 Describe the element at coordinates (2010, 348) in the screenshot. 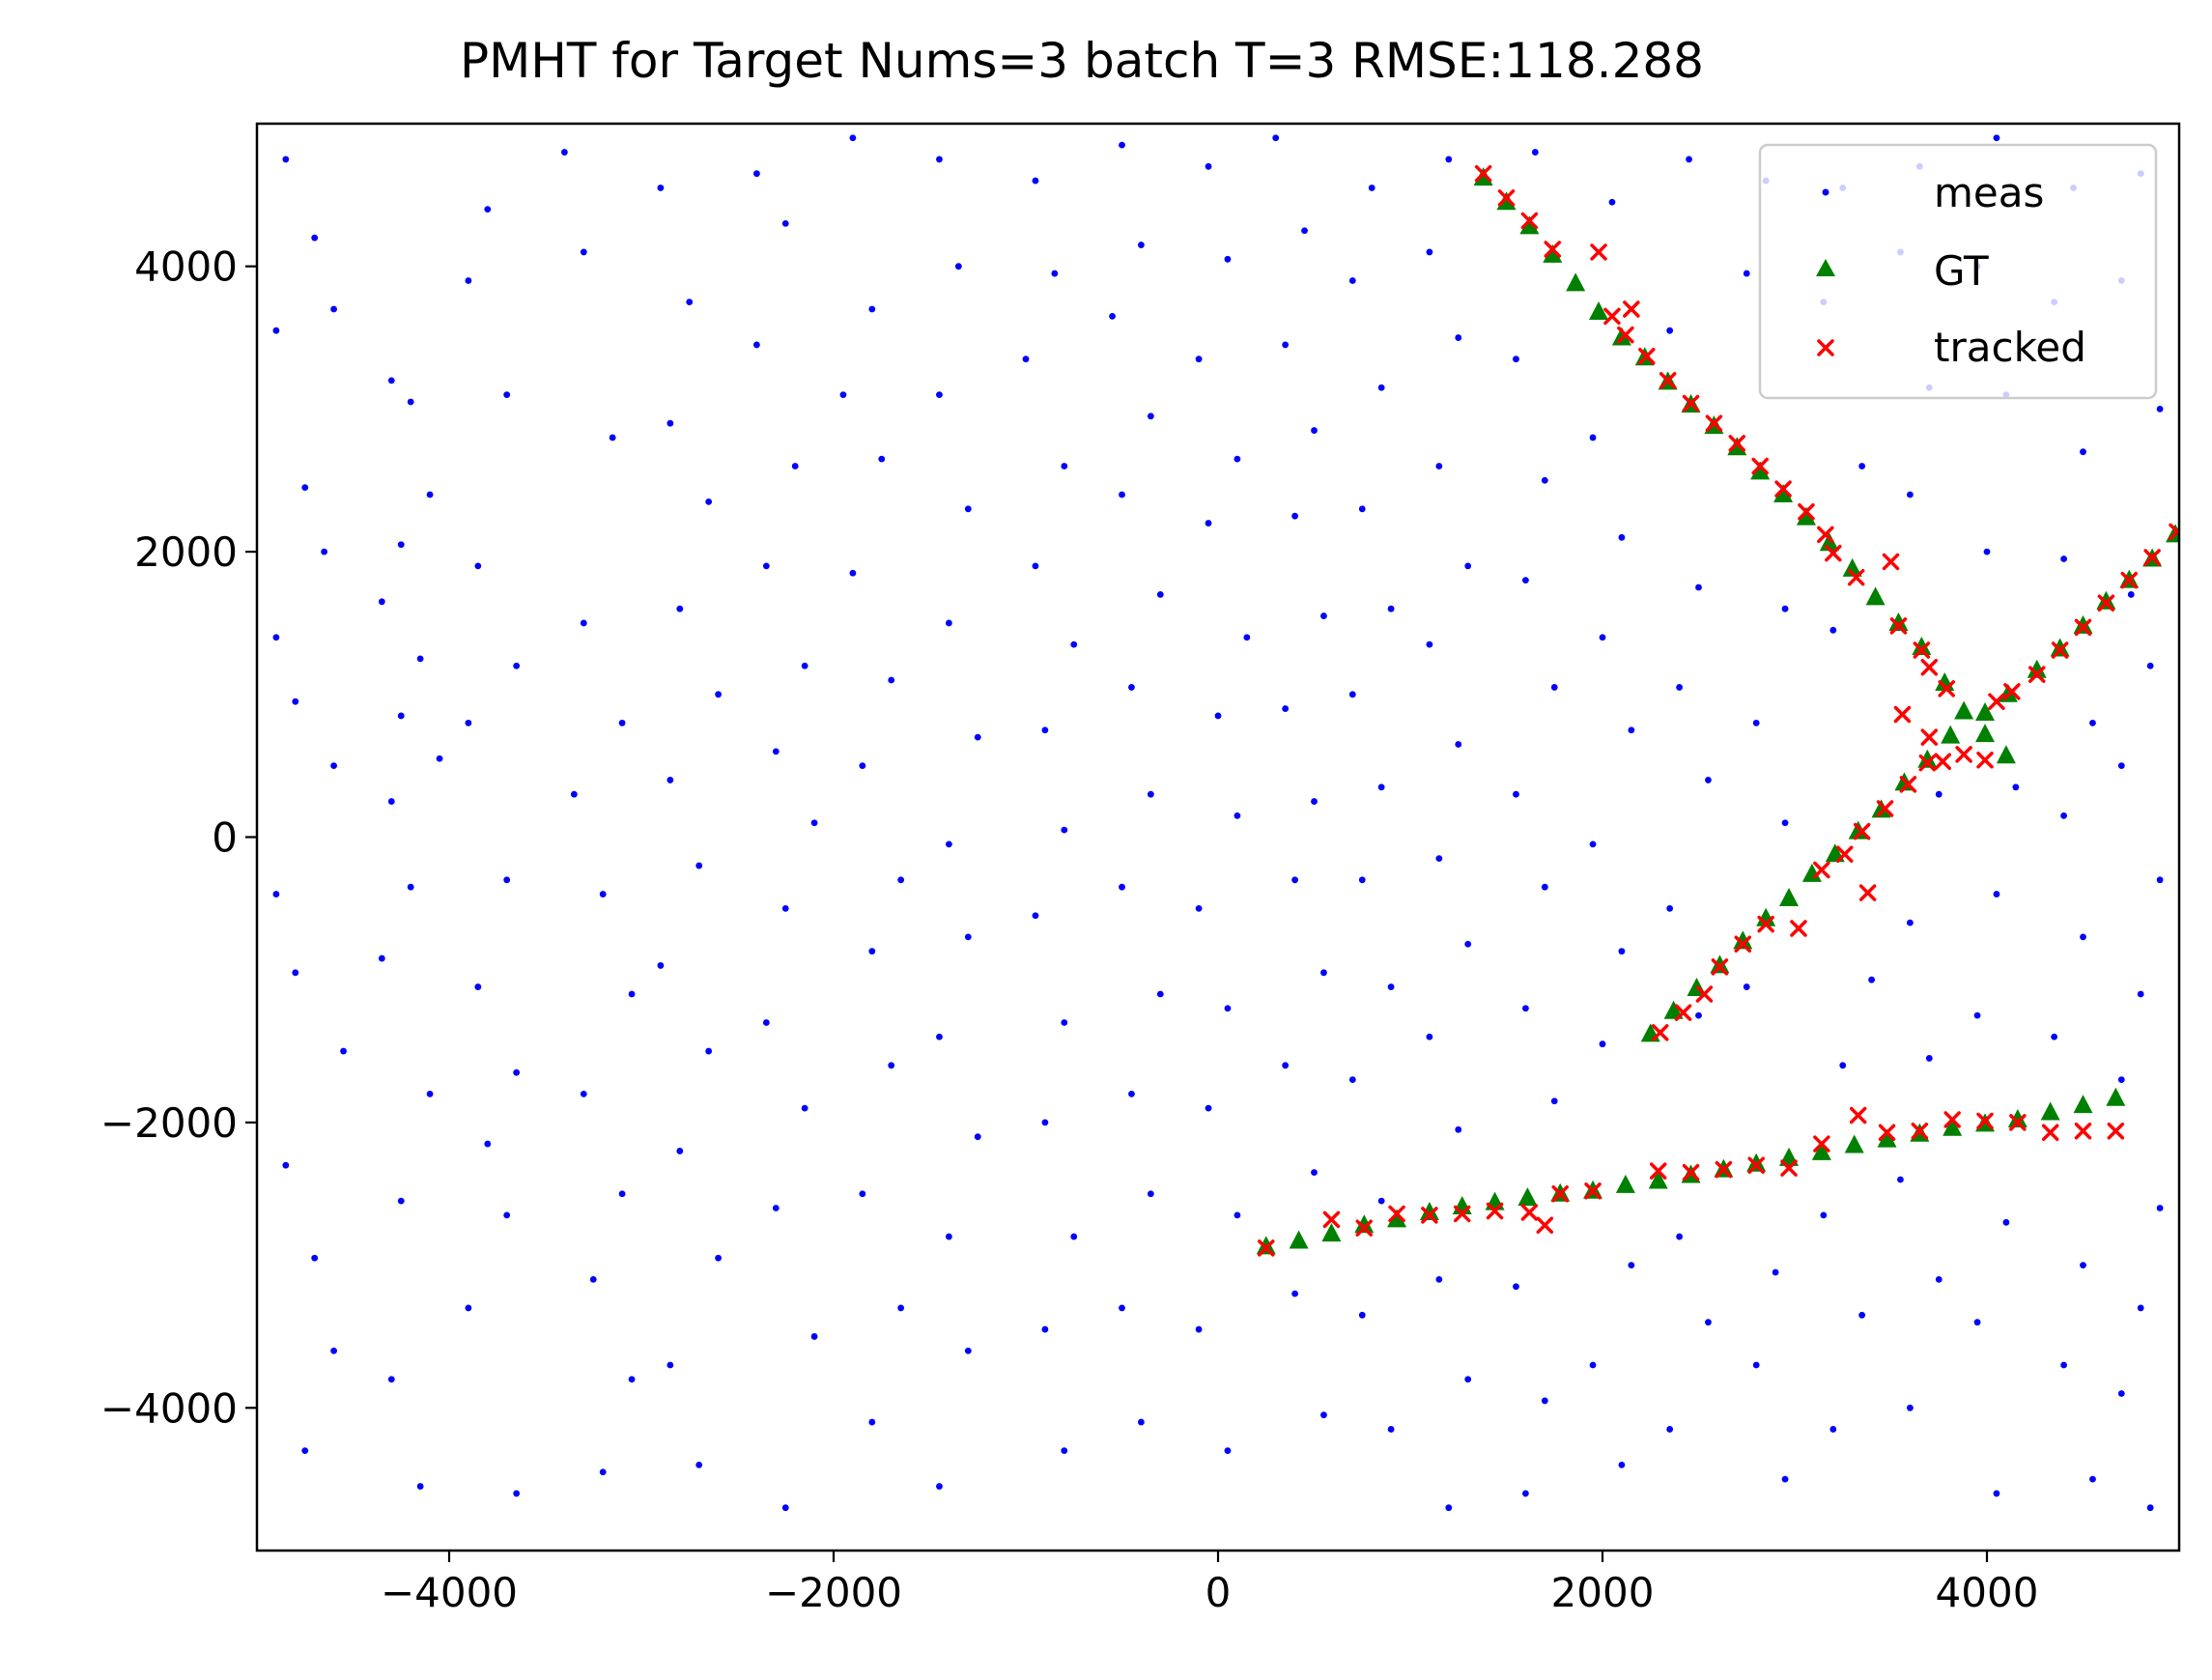

I see `legend-label-tracked: tracked` at that location.